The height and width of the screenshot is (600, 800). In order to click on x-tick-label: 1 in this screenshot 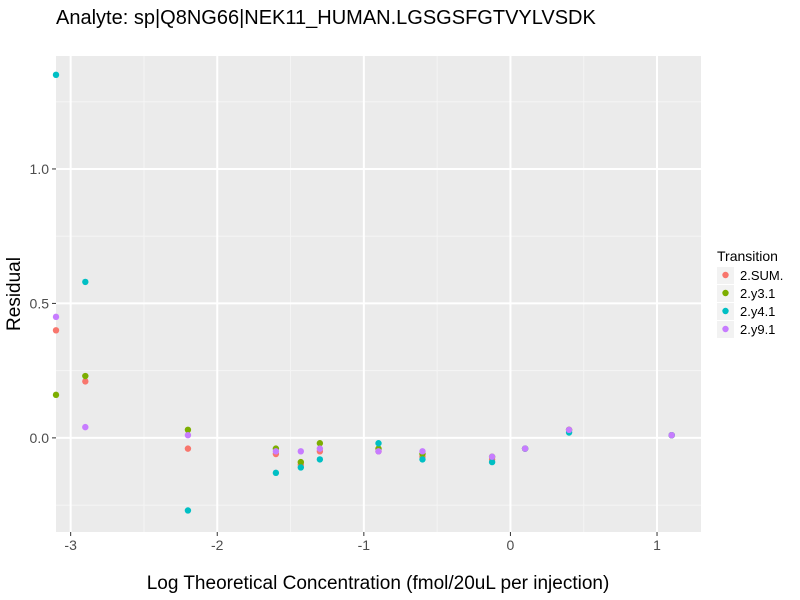, I will do `click(657, 545)`.